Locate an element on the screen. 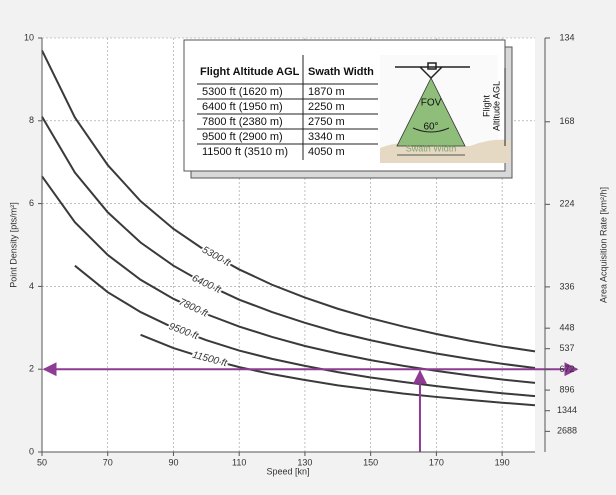  fov-label: FOV is located at coordinates (431, 103).